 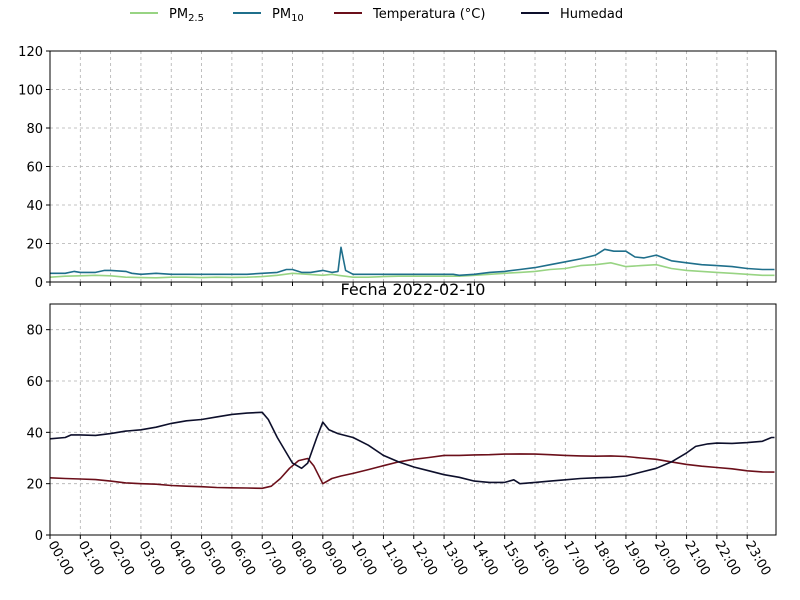 What do you see at coordinates (30, 91) in the screenshot?
I see `y-tick-label: 100` at bounding box center [30, 91].